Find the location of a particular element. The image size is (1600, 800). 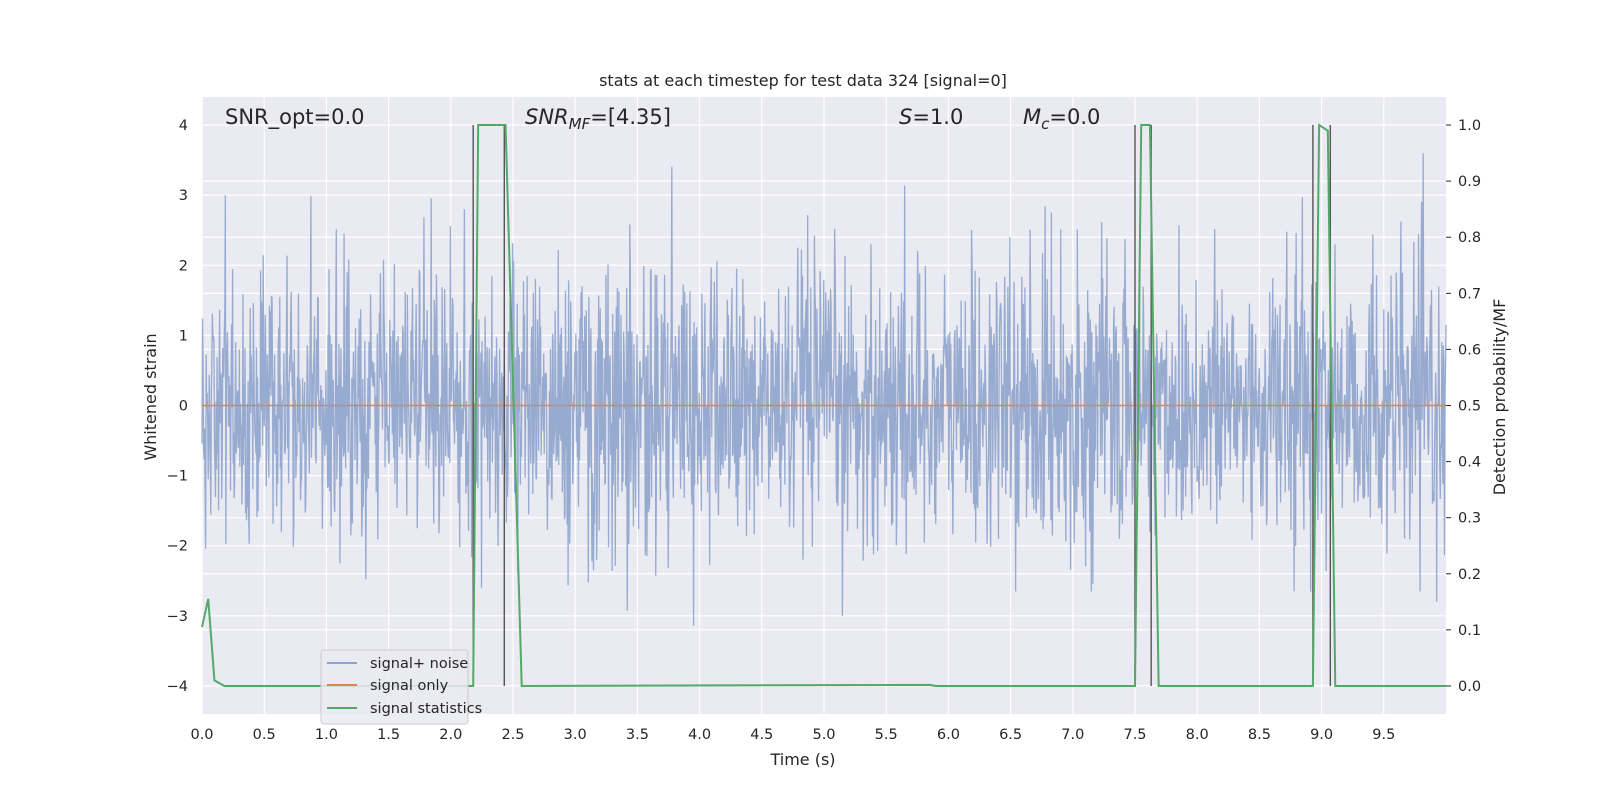

y-right-tick-label: 0.9 is located at coordinates (1469, 182).